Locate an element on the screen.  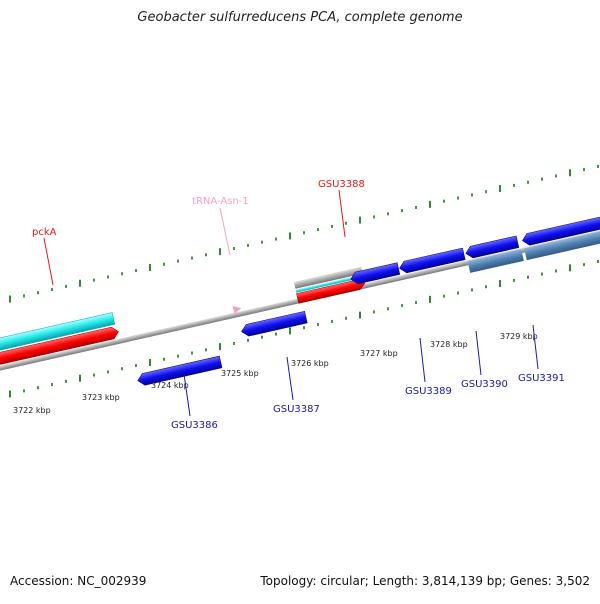
leader-gsu3390 is located at coordinates (478, 353).